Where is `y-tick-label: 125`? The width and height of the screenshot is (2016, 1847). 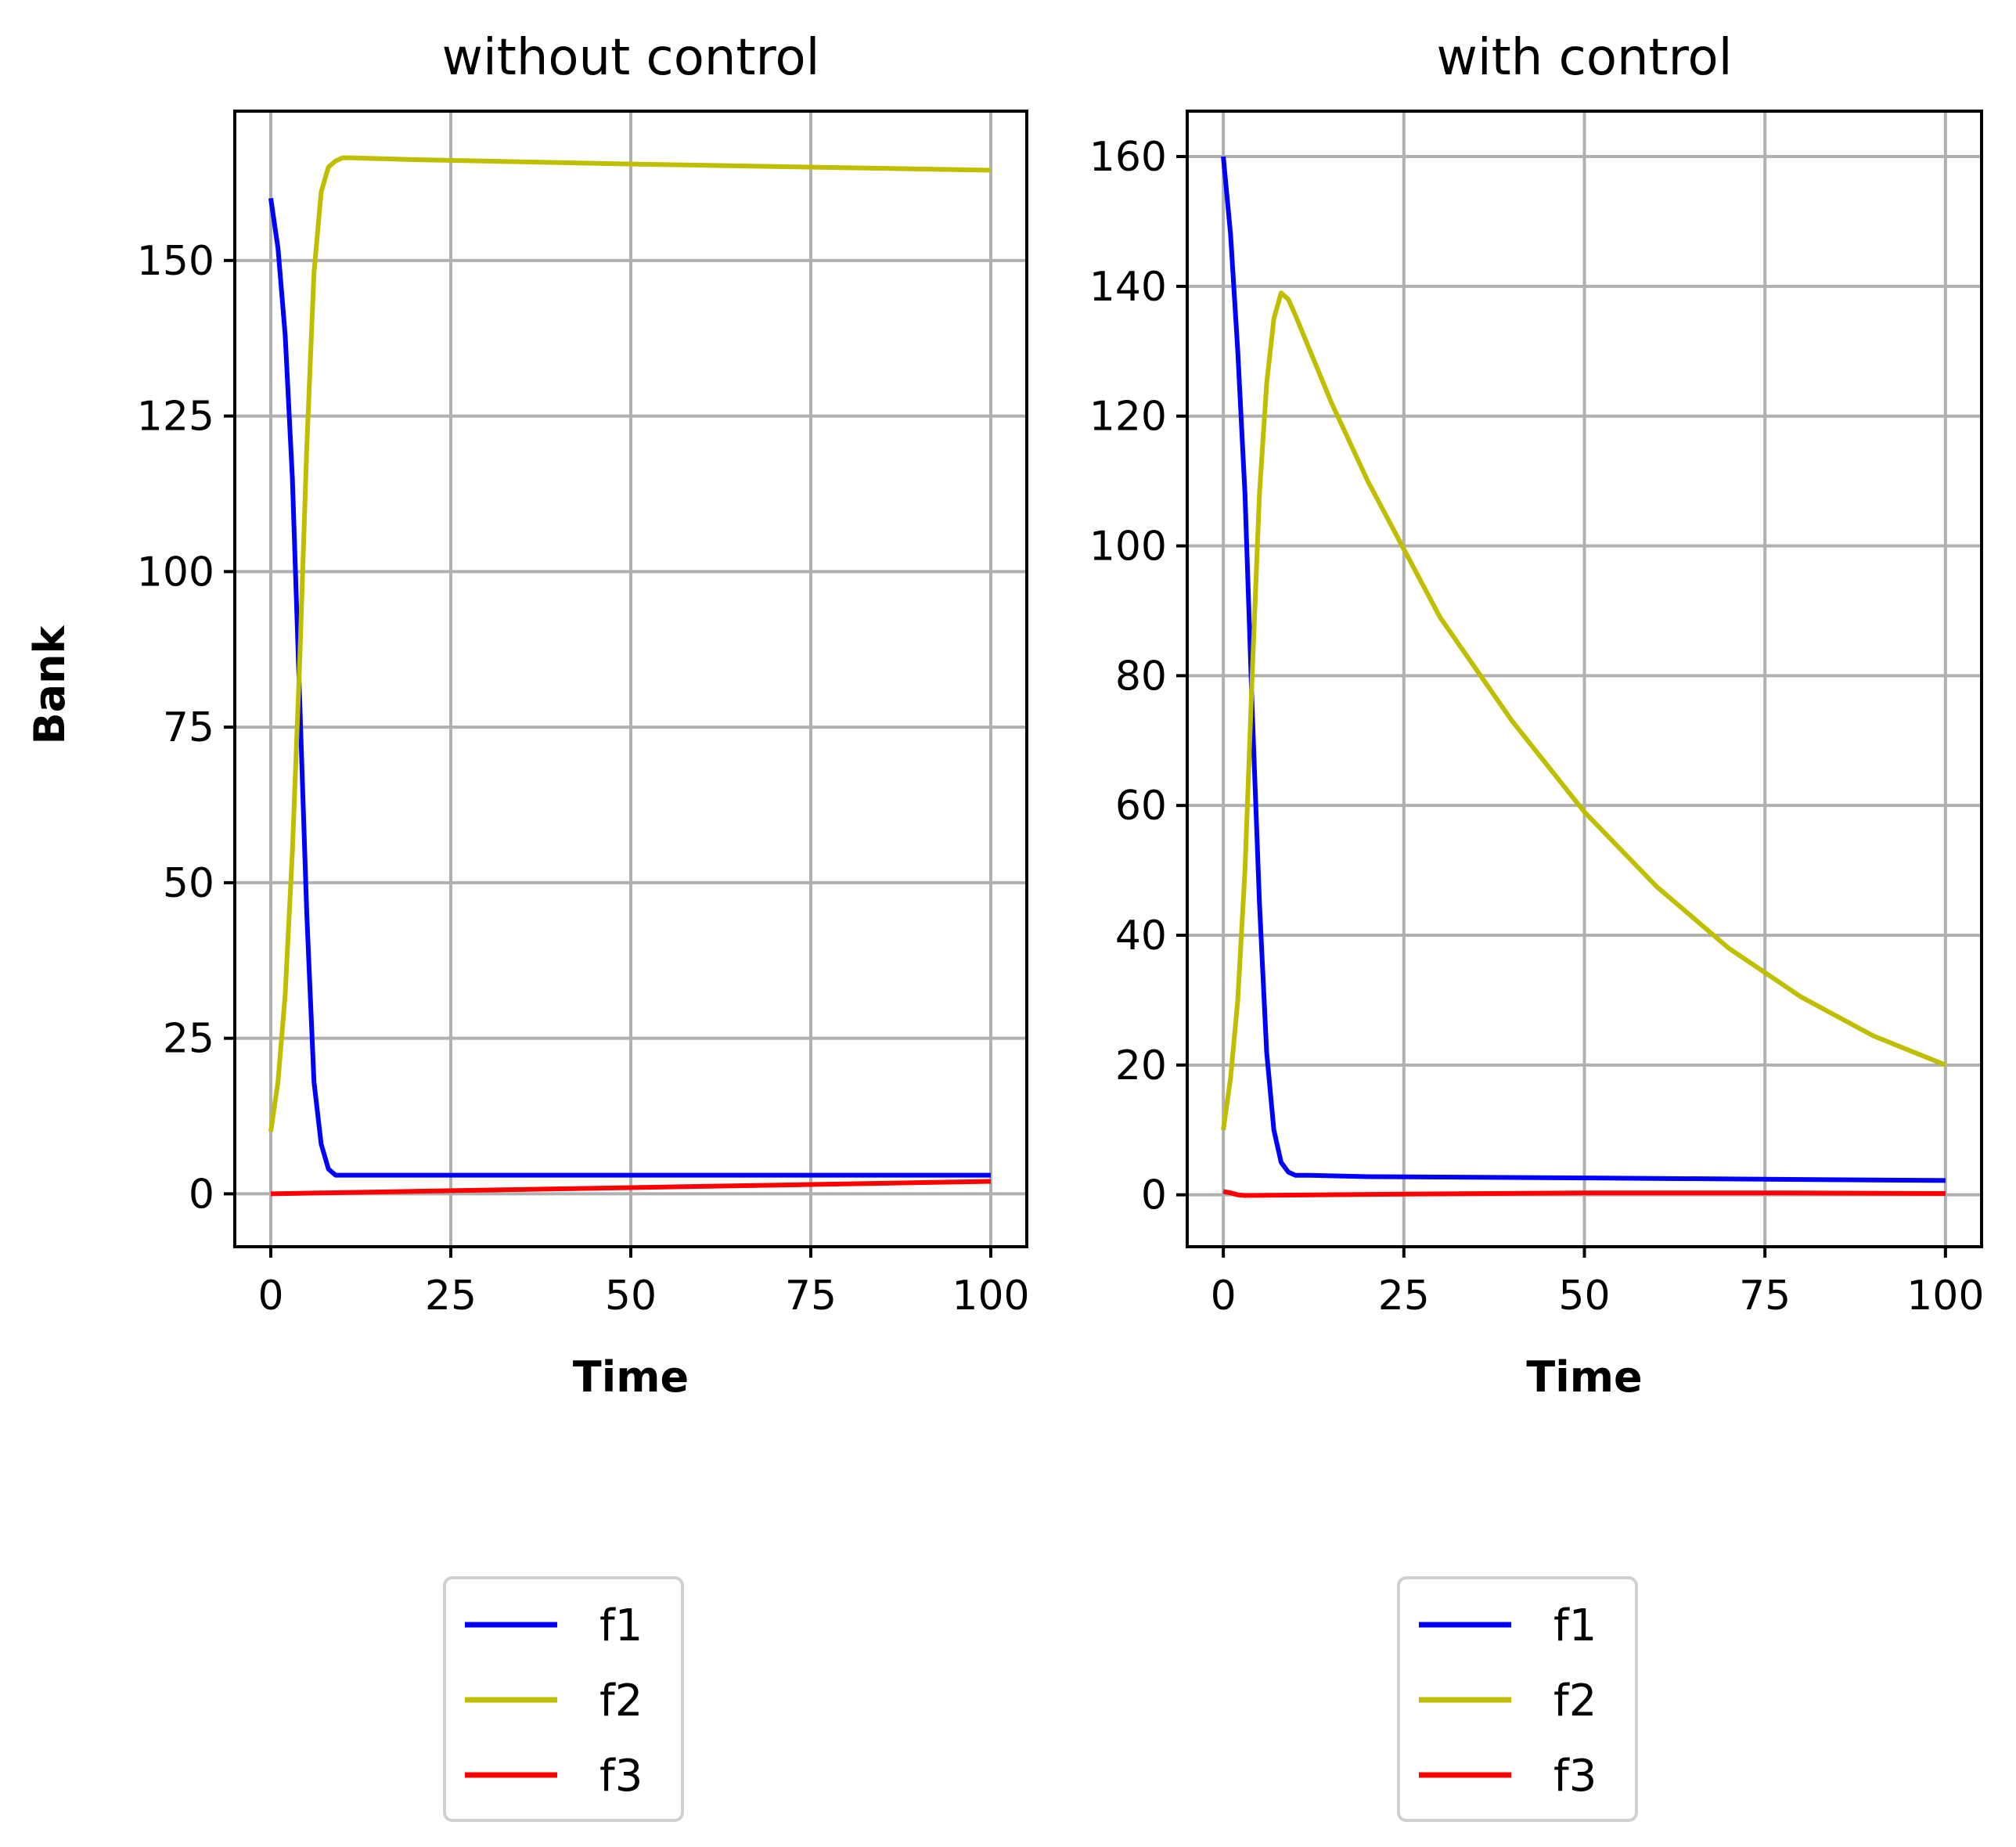 y-tick-label: 125 is located at coordinates (175, 417).